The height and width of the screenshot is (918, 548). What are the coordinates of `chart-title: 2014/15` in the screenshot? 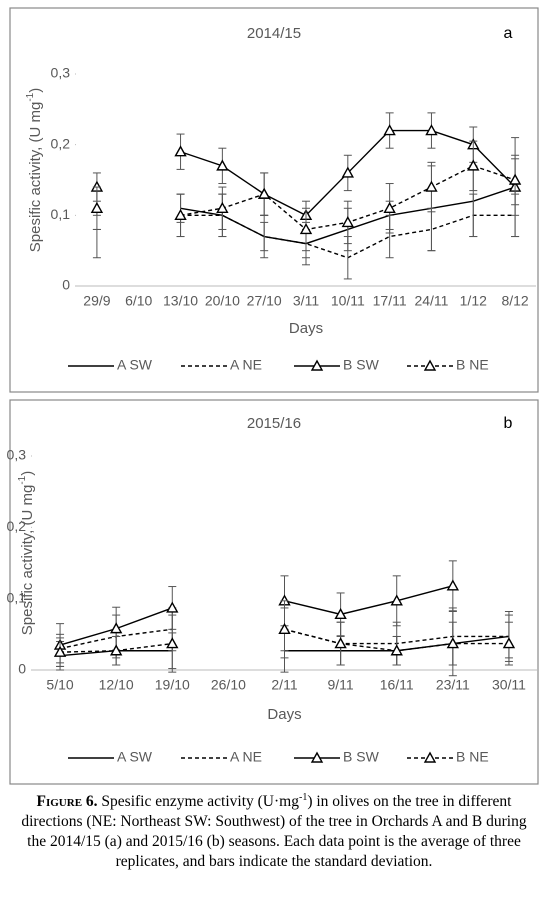 It's located at (274, 33).